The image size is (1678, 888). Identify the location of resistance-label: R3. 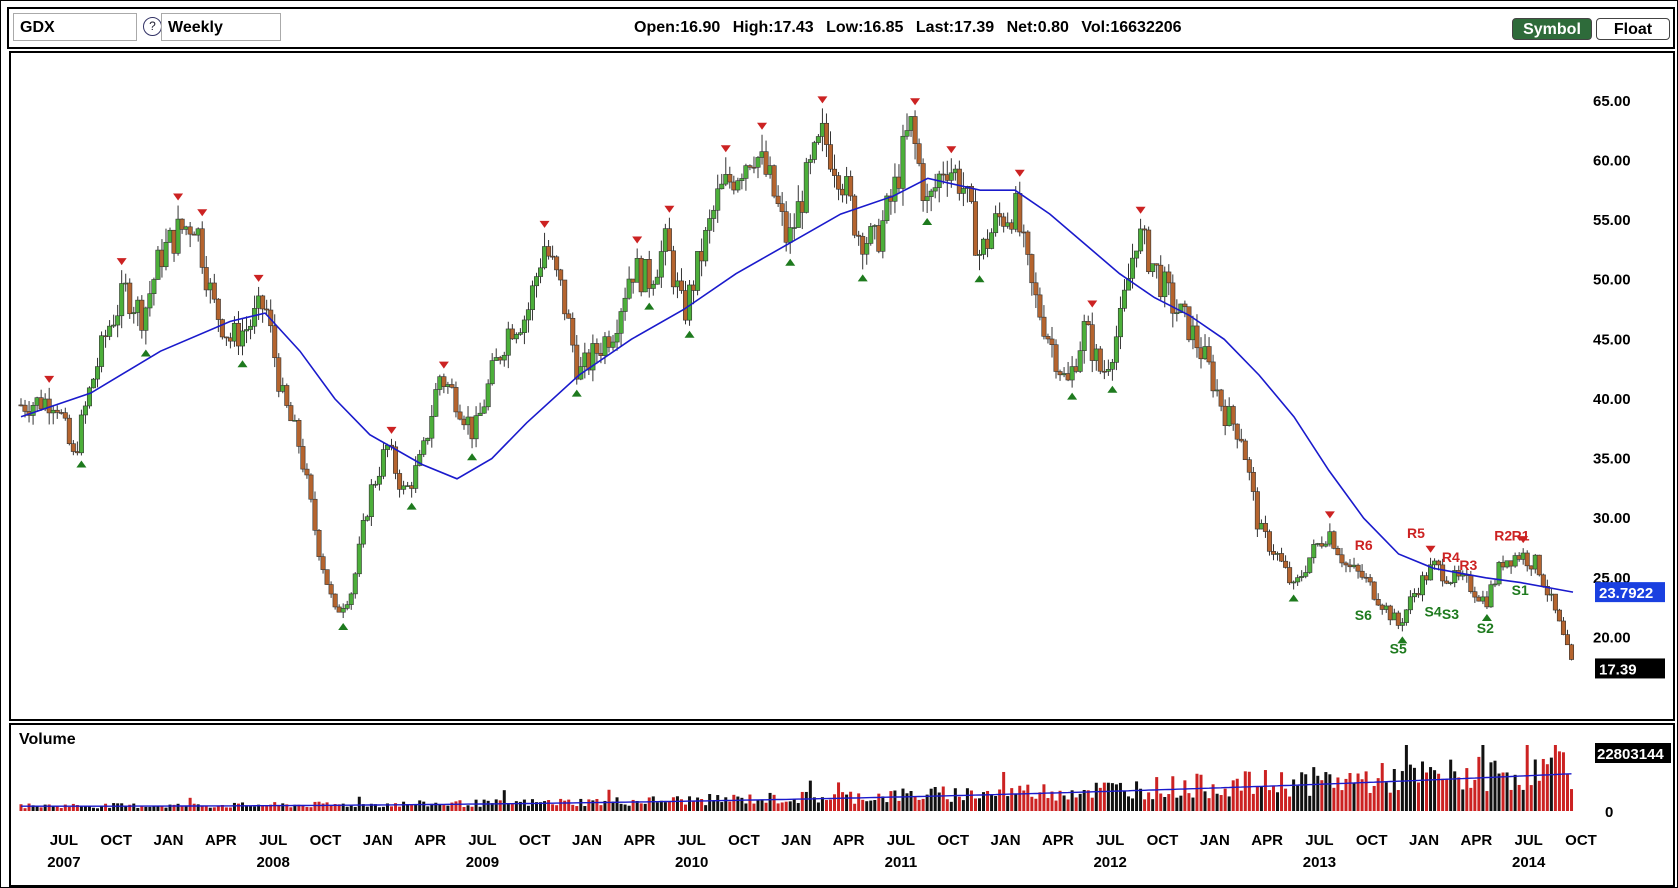
(1468, 565).